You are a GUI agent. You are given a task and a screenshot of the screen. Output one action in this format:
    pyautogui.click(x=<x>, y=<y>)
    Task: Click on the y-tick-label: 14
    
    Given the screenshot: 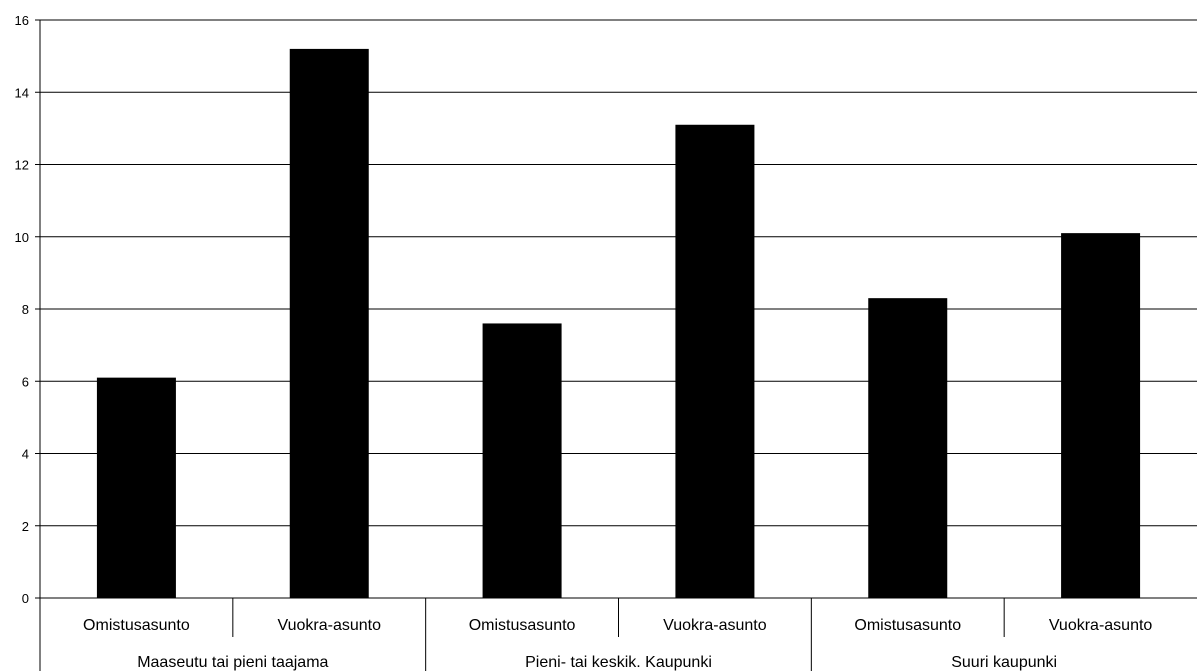 What is the action you would take?
    pyautogui.click(x=22, y=92)
    